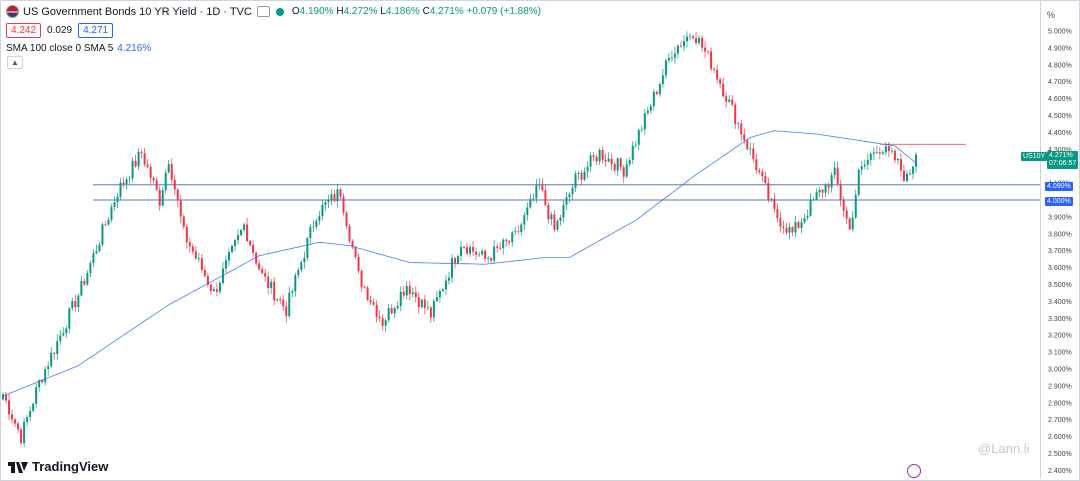 Image resolution: width=1080 pixels, height=481 pixels. Describe the element at coordinates (1060, 150) in the screenshot. I see `axis-tick-label: 4.300%` at that location.